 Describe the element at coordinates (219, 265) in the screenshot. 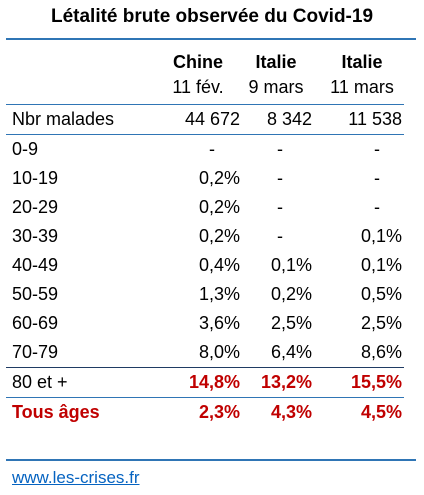

I see `table-cell: 0,4%` at that location.